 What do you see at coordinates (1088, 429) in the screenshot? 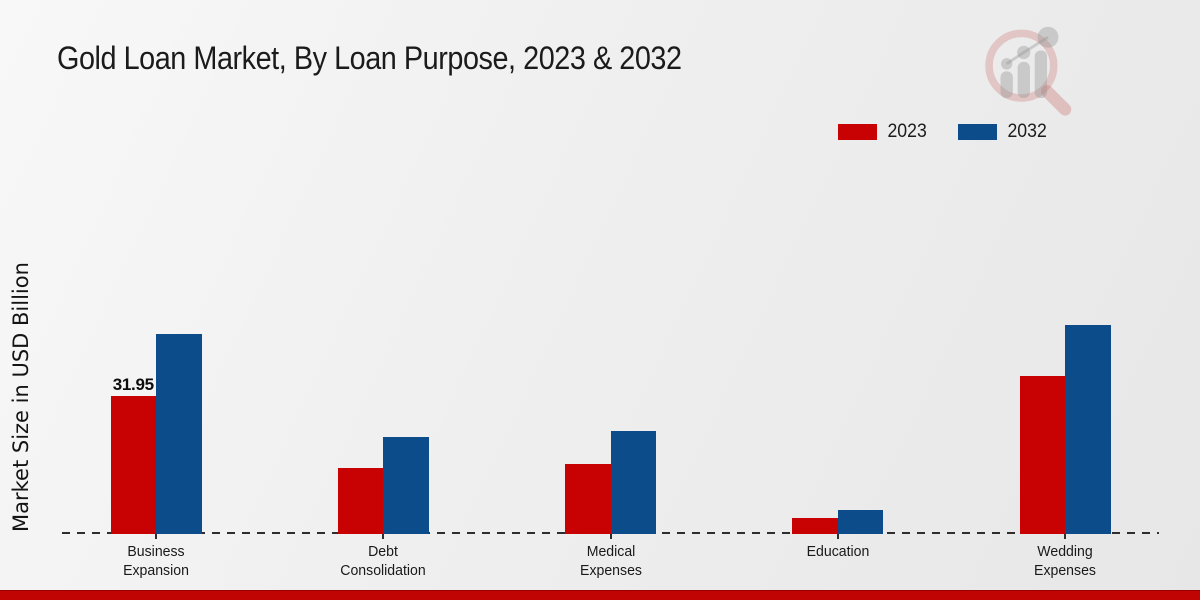
I see `bar-2032-wedding-expenses` at bounding box center [1088, 429].